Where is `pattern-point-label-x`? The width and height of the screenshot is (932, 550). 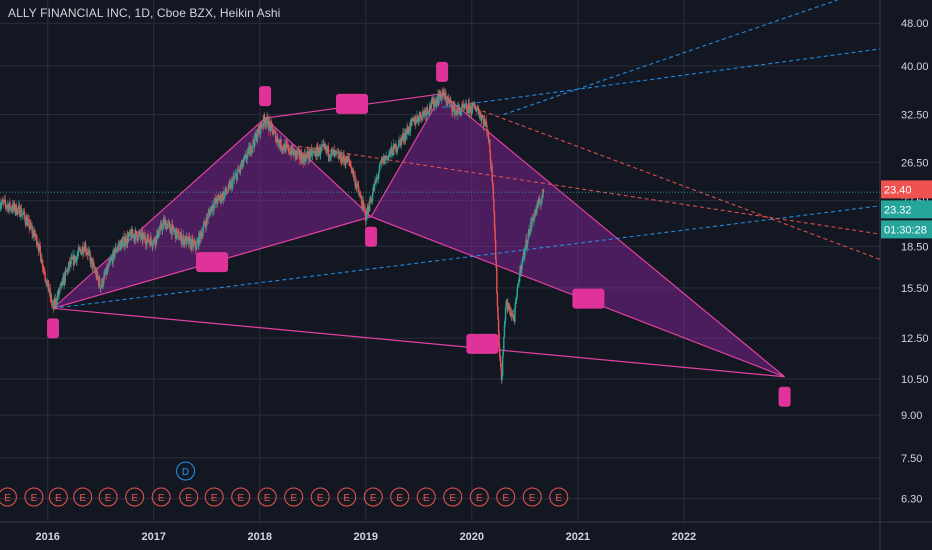 pattern-point-label-x is located at coordinates (53, 328).